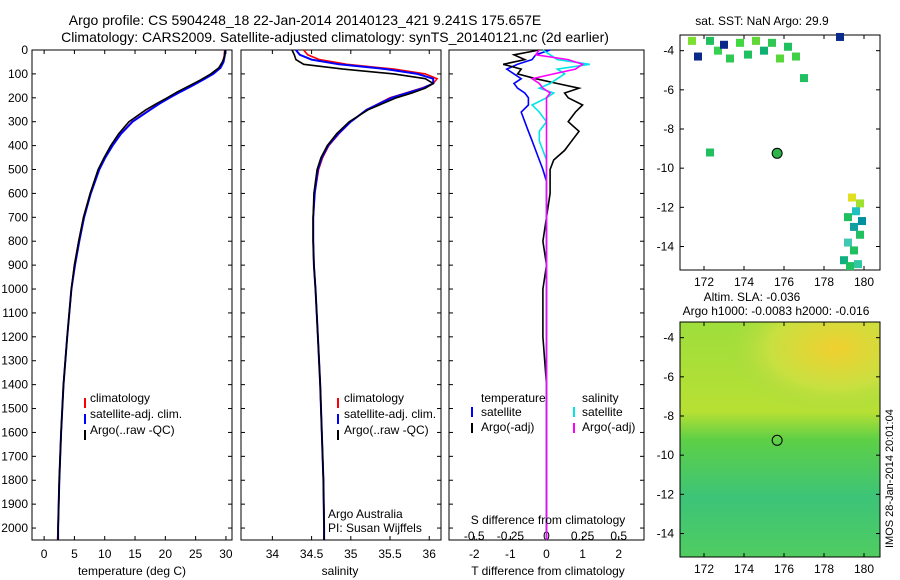 The width and height of the screenshot is (900, 580). I want to click on x-tick-label: -2, so click(474, 554).